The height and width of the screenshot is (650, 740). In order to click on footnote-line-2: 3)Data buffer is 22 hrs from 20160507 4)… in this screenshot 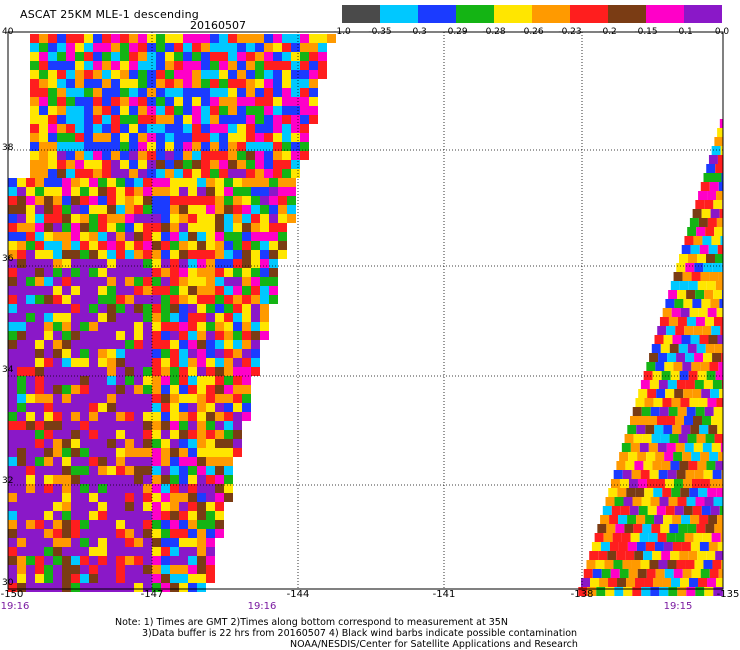, I will do `click(360, 633)`.